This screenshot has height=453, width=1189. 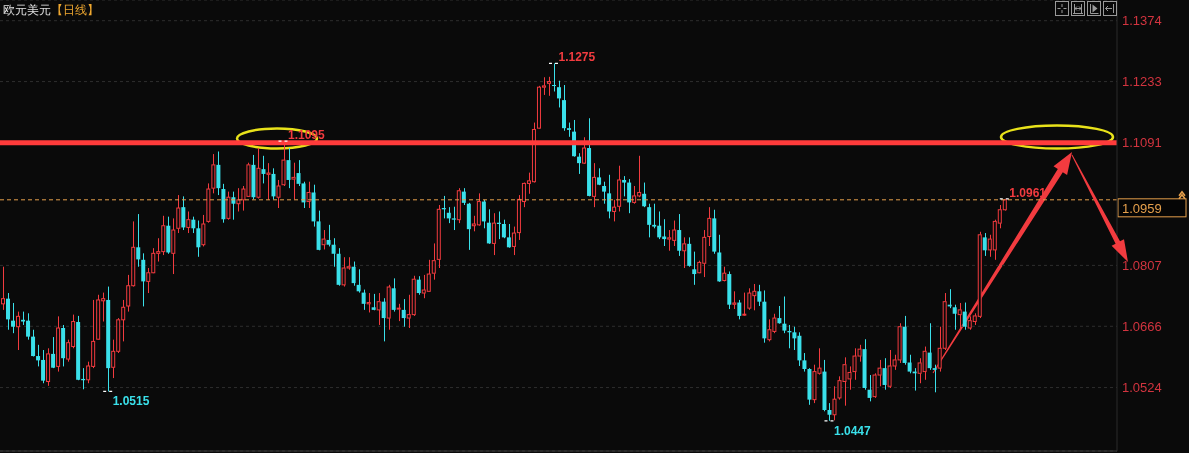 I want to click on y-tick-label: 1.1374, so click(x=1142, y=21).